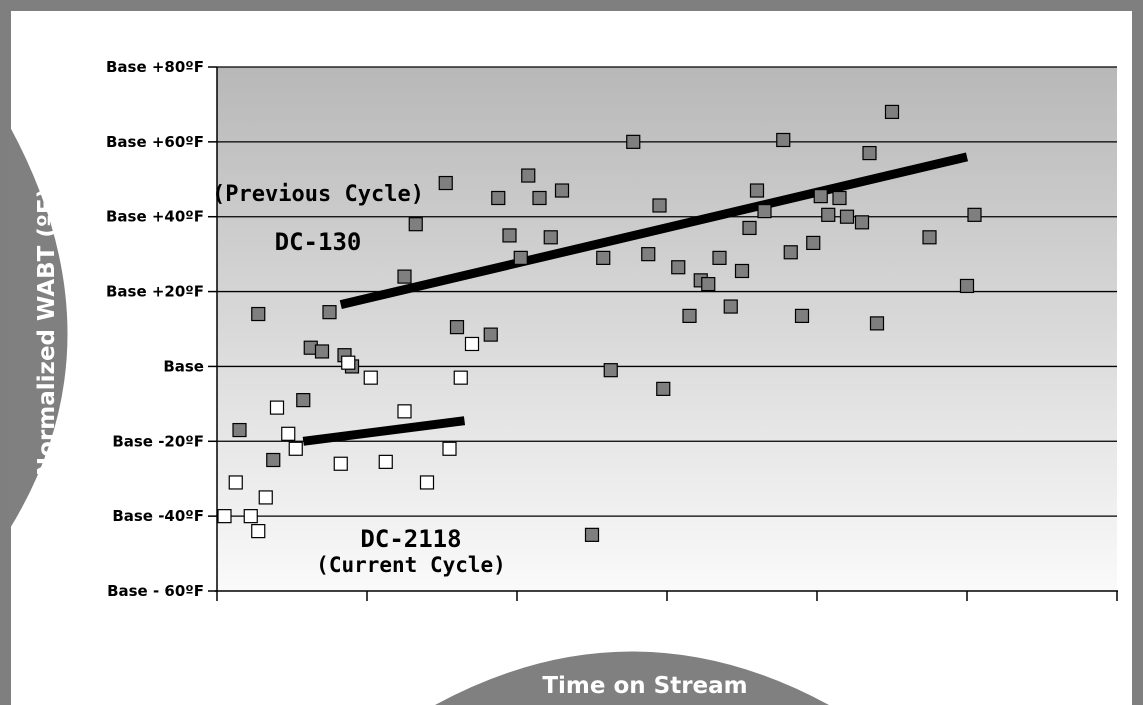 The height and width of the screenshot is (705, 1143). I want to click on x-axis-title: Time on Stream, so click(644, 686).